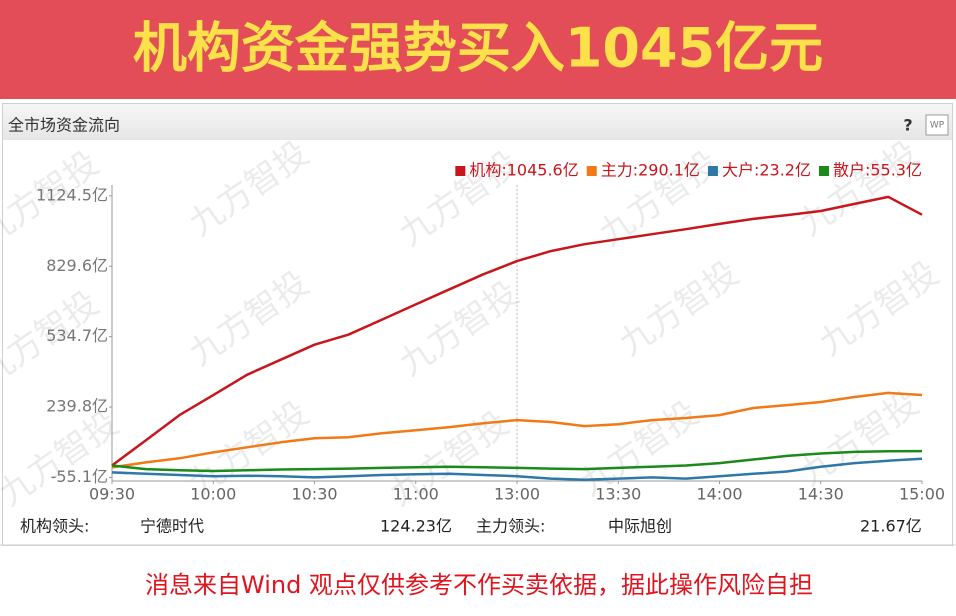 The height and width of the screenshot is (616, 956). I want to click on panel-title: 全市场资金流向, so click(64, 125).